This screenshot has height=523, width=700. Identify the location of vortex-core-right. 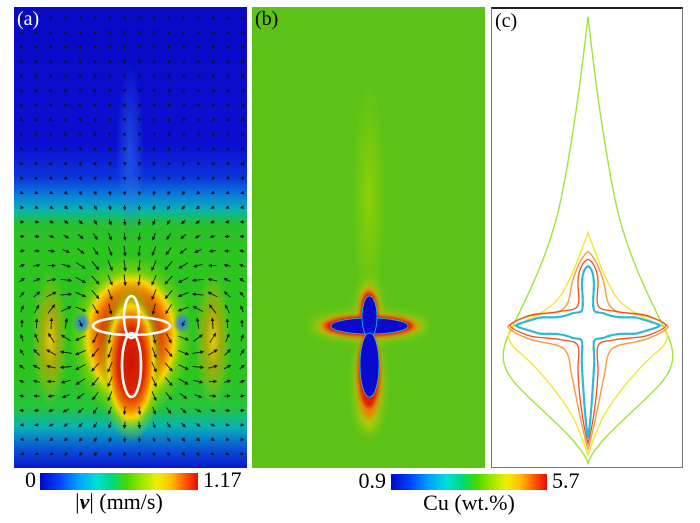
(182, 323).